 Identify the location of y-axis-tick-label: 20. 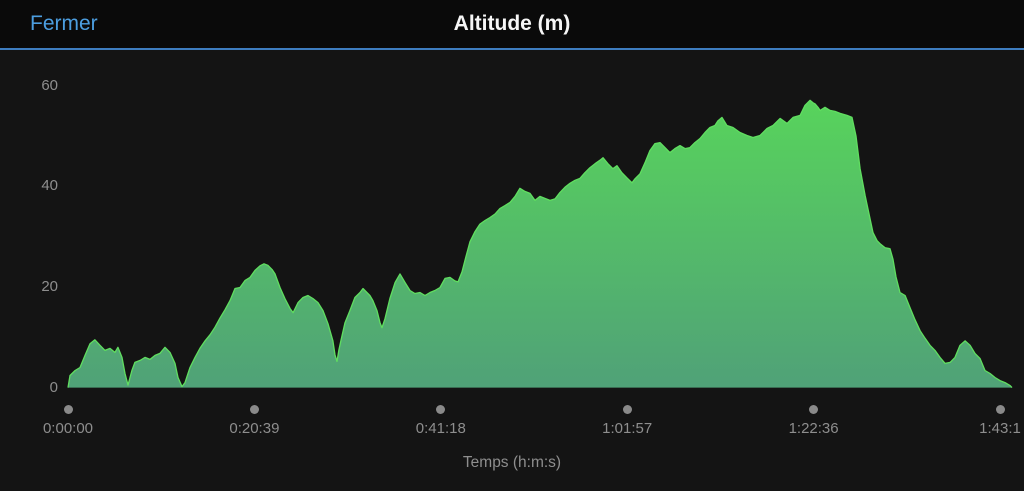
(49, 286).